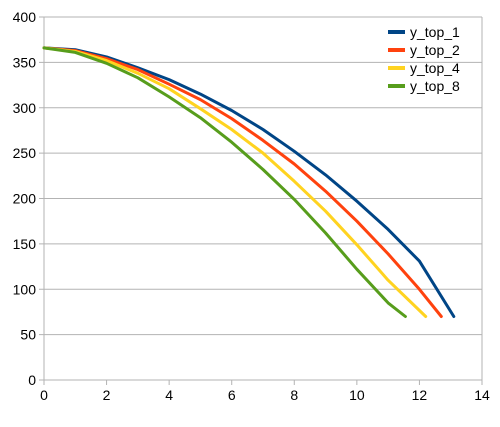  I want to click on y-tick-label: 200, so click(25, 199).